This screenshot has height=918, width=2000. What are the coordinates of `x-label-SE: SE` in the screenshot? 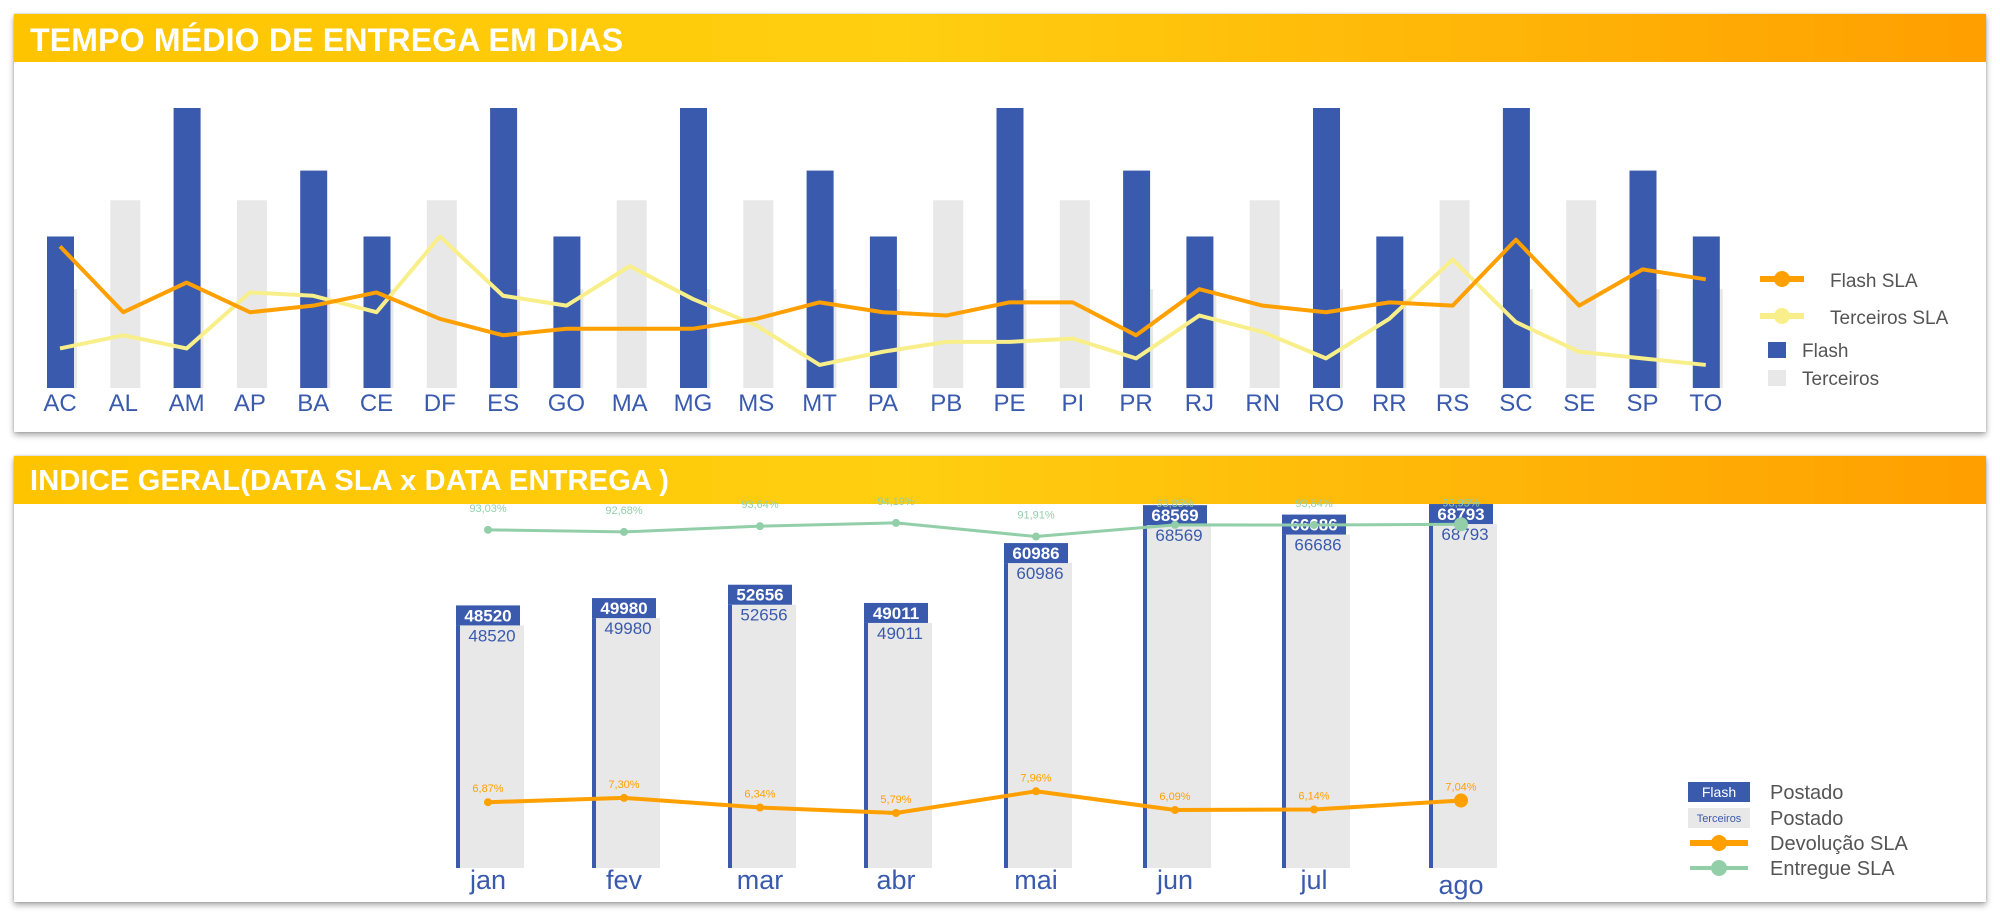 It's located at (1579, 403).